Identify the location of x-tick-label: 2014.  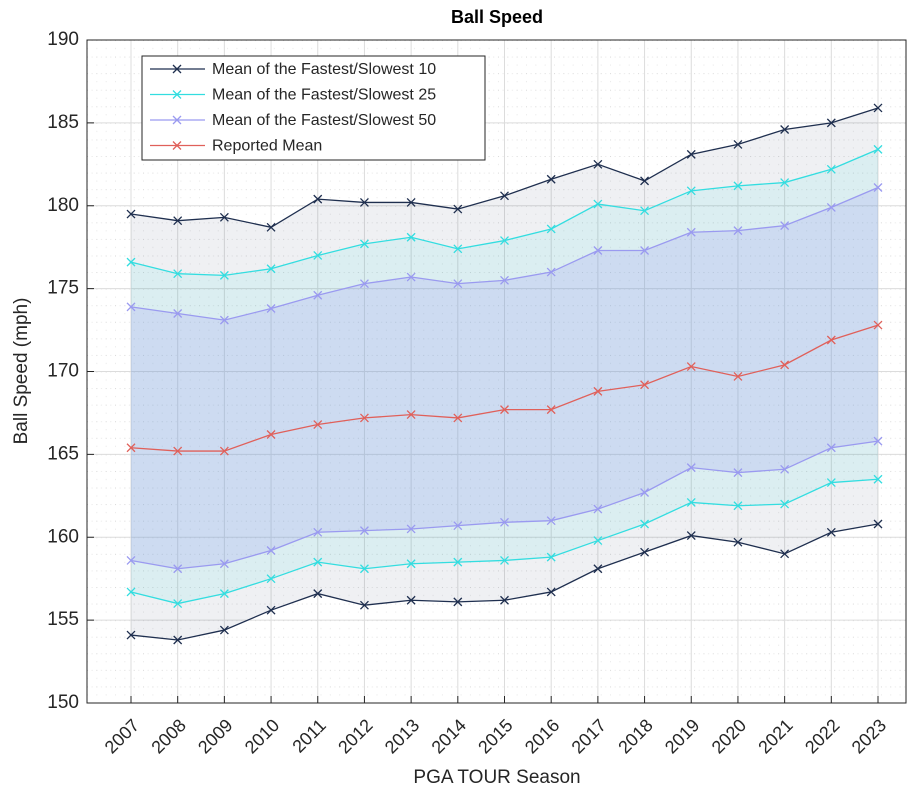
(449, 736).